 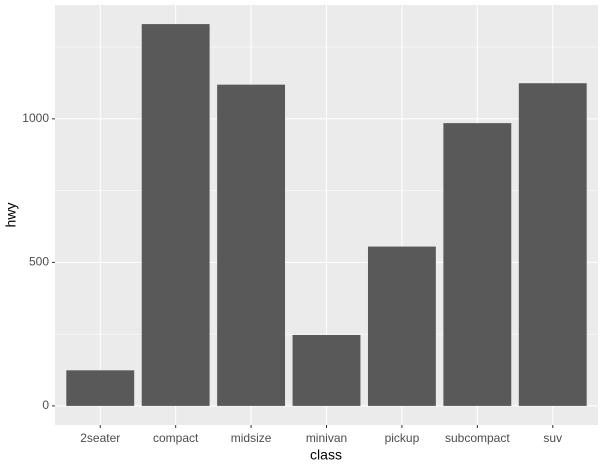 I want to click on x-axis-title: class, so click(x=326, y=455).